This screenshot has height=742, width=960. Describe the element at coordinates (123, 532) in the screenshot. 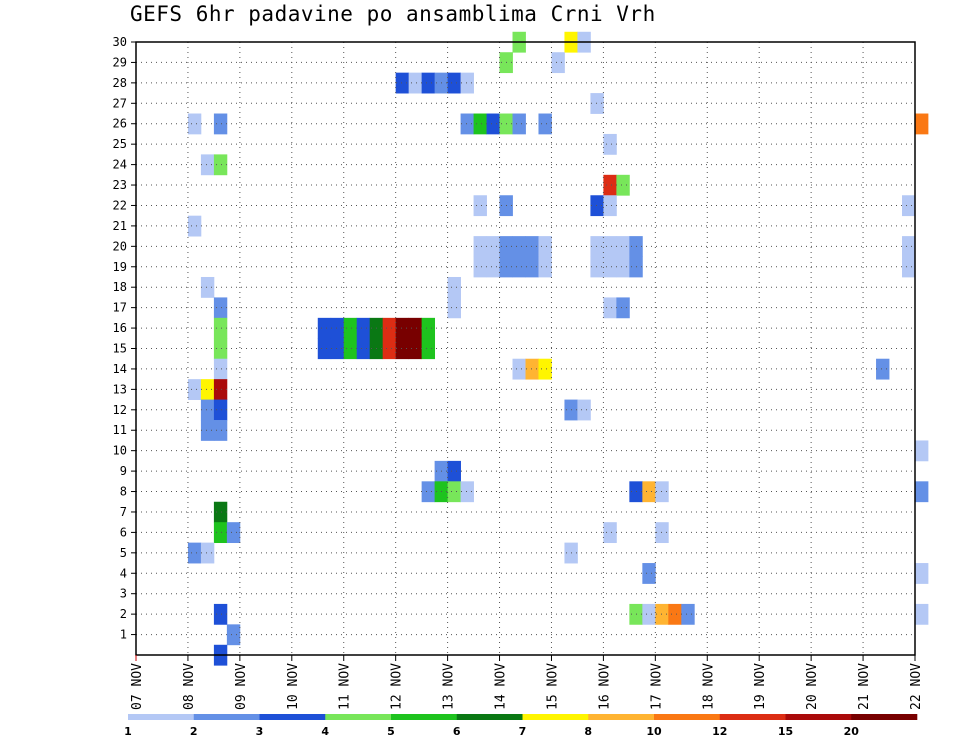

I see `y-tick-label: 6` at that location.